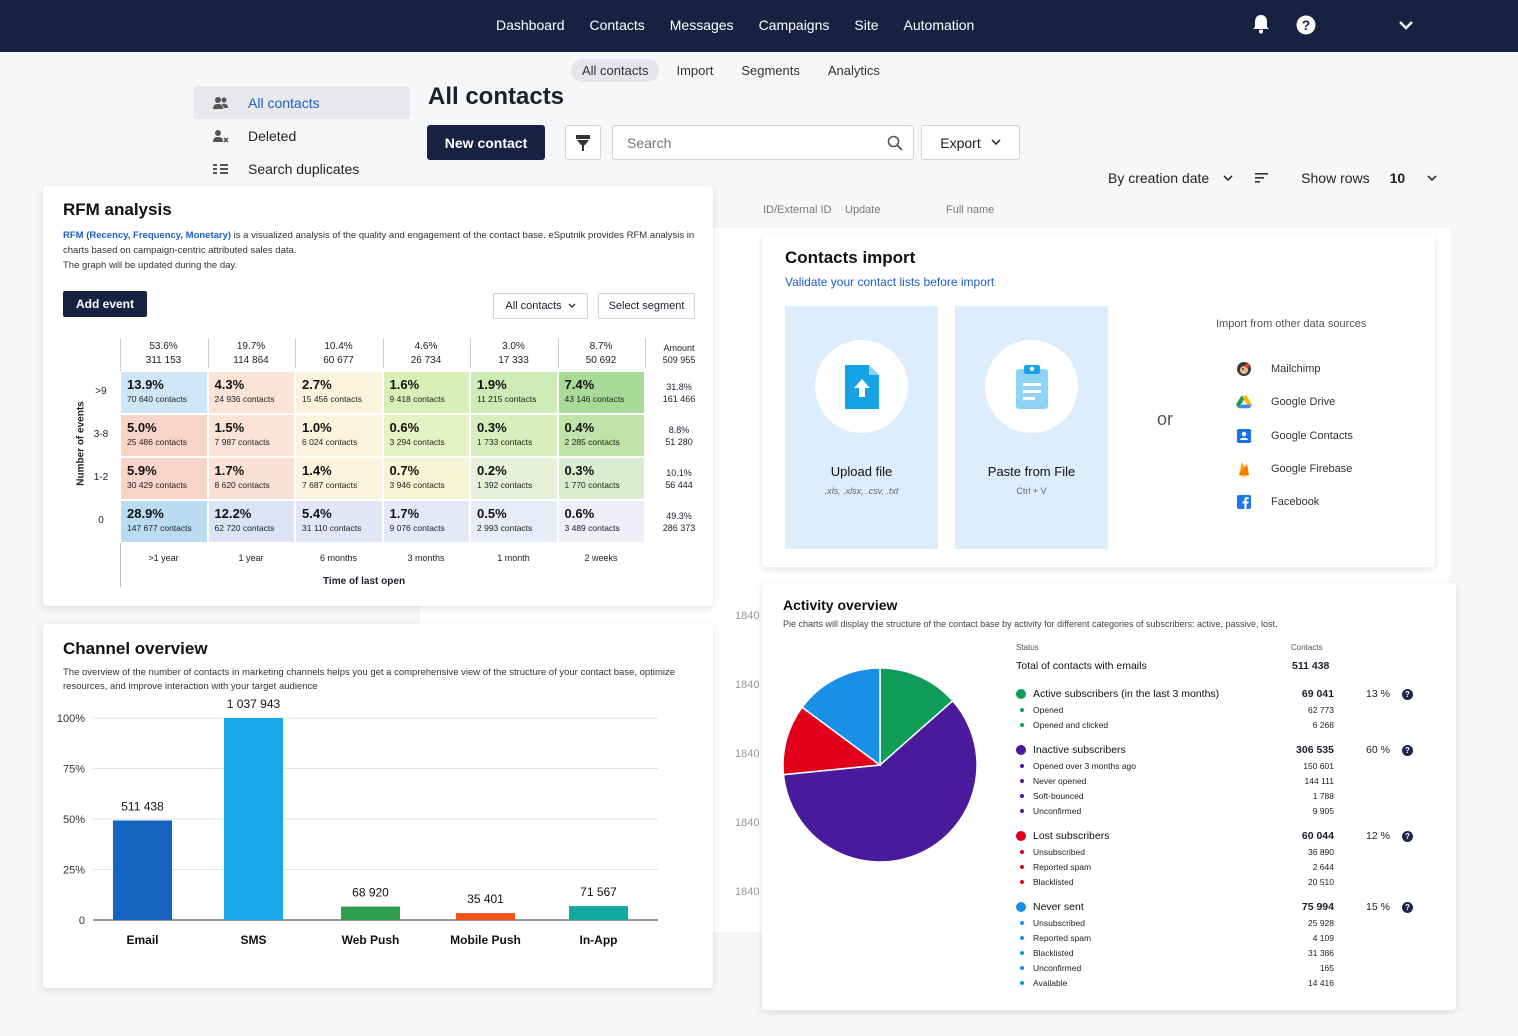 This screenshot has width=1518, height=1036. I want to click on rfm-cell: 1.9% 11 215 contacts, so click(514, 392).